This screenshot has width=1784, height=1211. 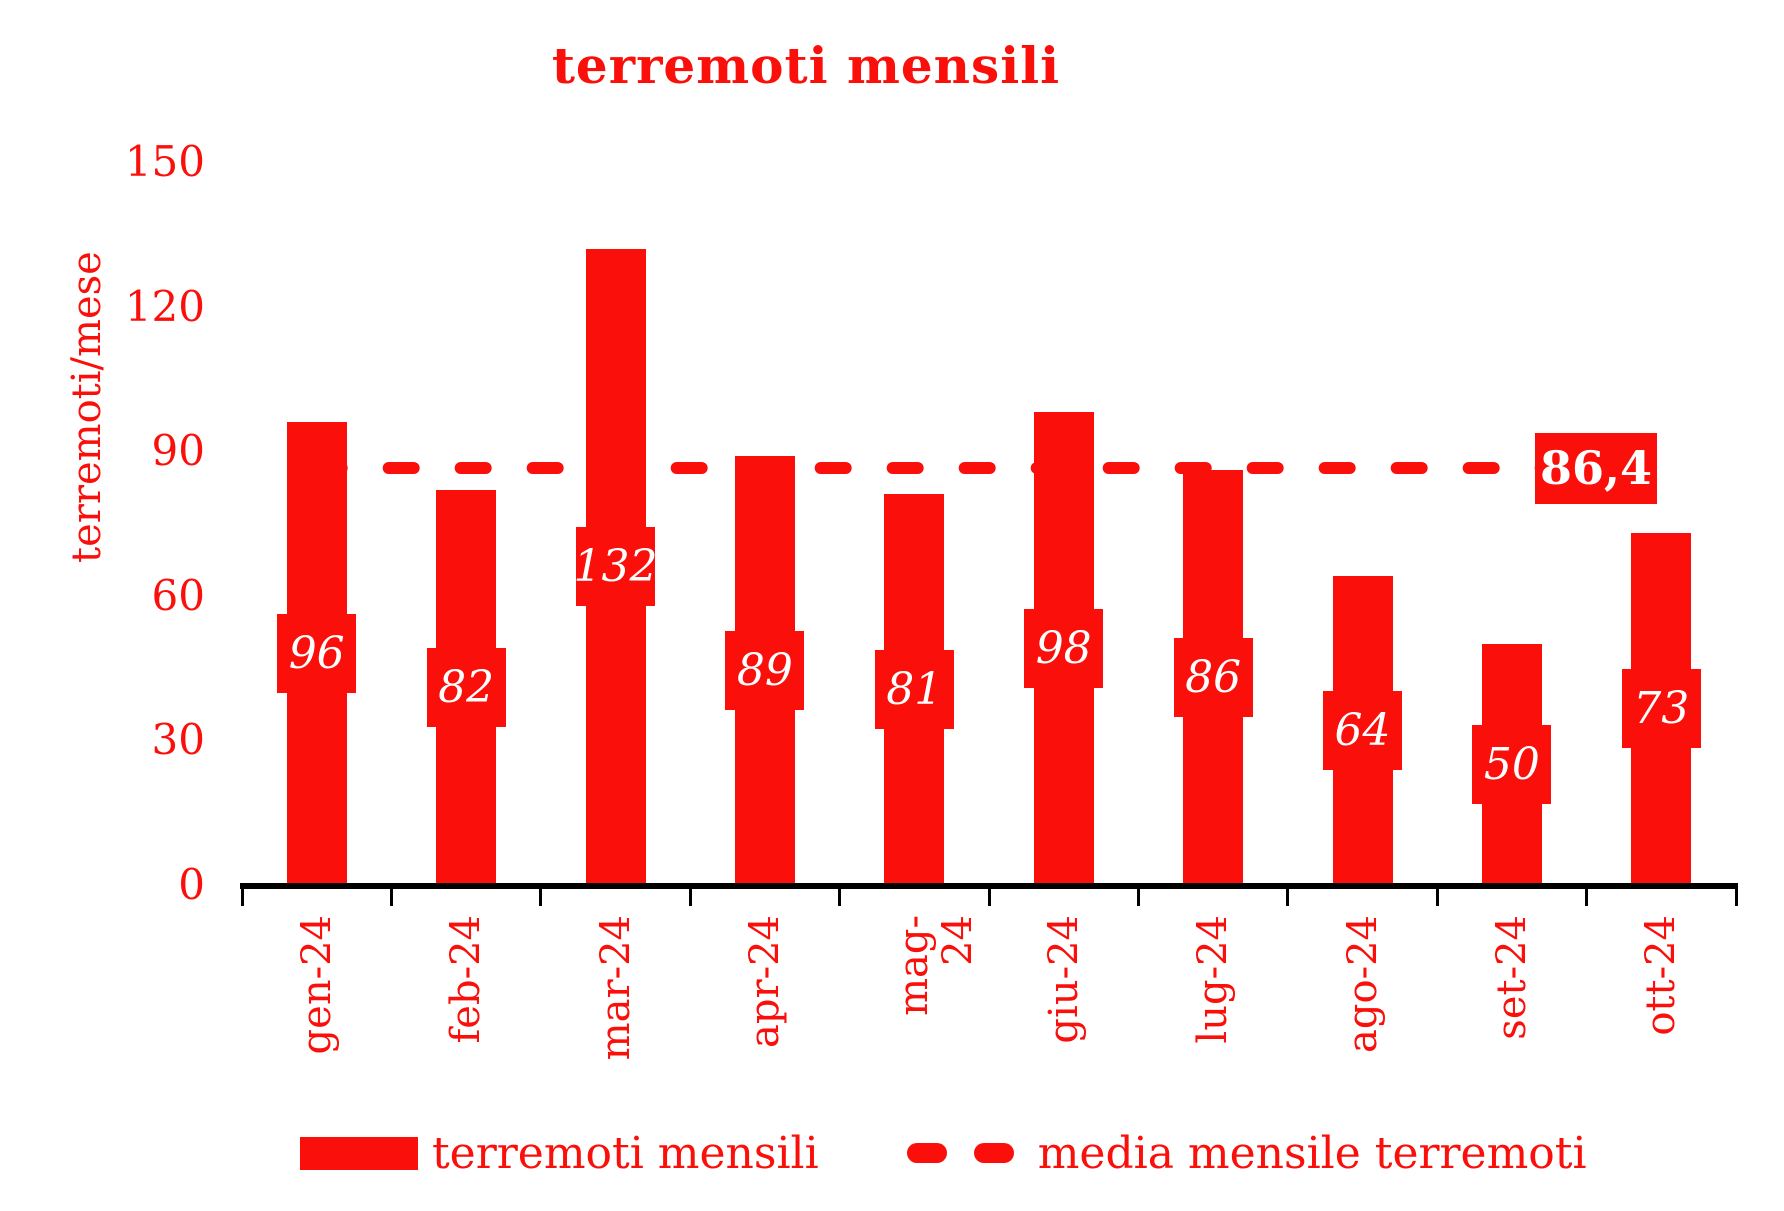 What do you see at coordinates (1213, 979) in the screenshot?
I see `x-category-label: lug-24` at bounding box center [1213, 979].